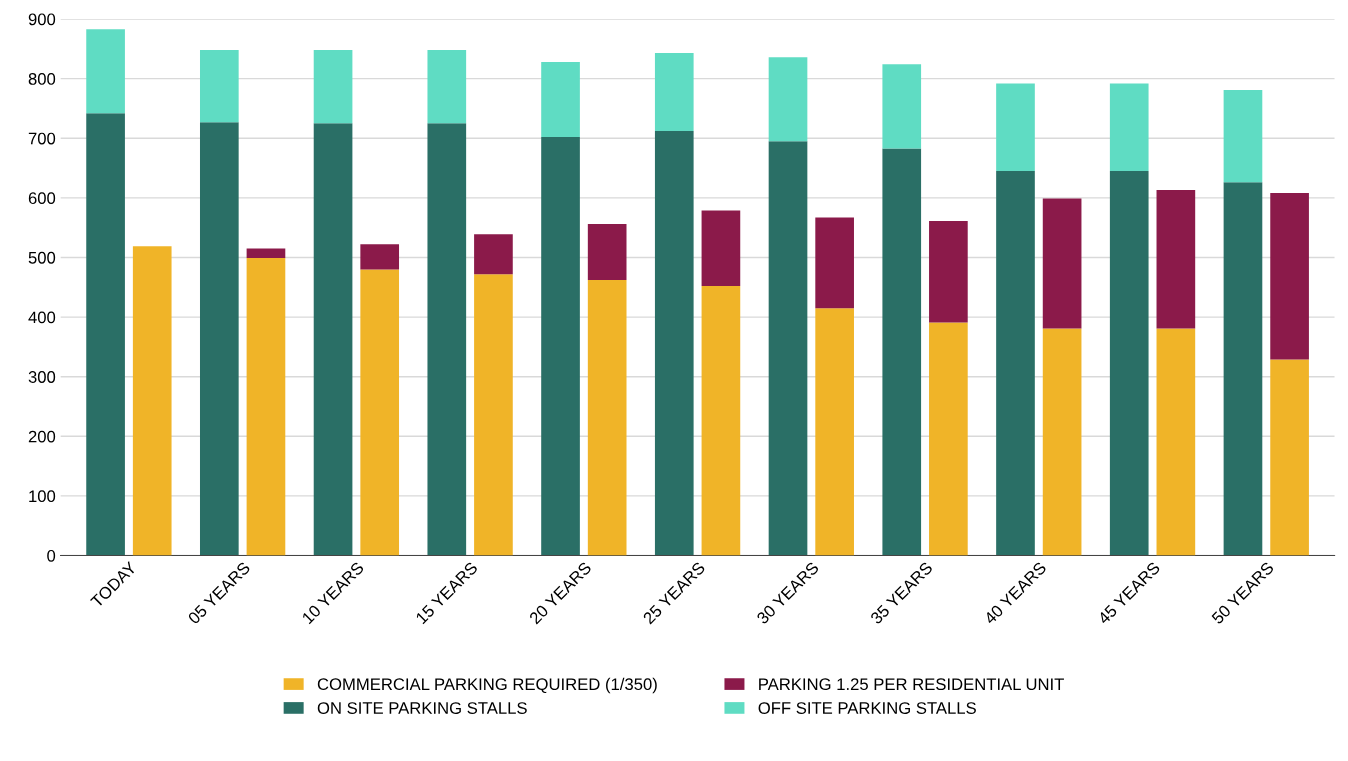  I want to click on legend-label: ON SITE PARKING STALLS, so click(422, 708).